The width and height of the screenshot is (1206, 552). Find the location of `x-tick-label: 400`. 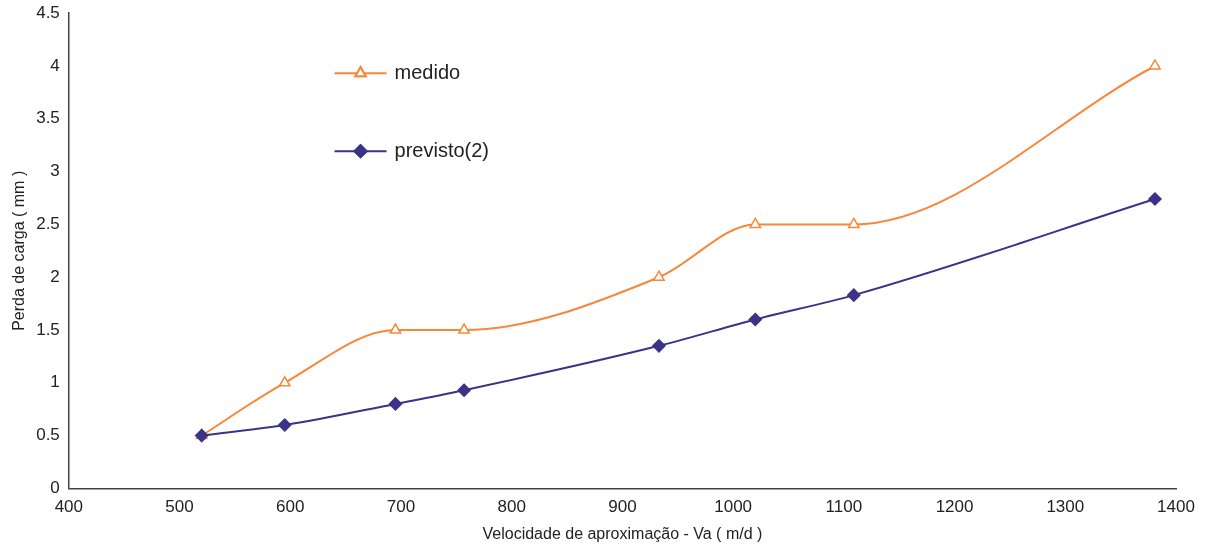

x-tick-label: 400 is located at coordinates (69, 507).